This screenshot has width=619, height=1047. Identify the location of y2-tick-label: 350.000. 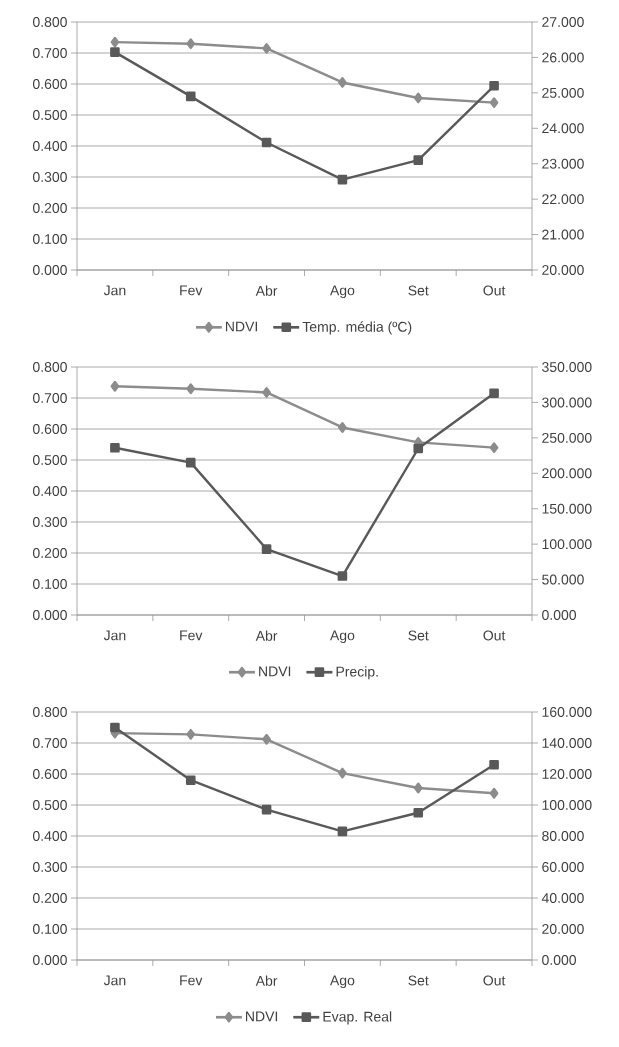
(567, 367).